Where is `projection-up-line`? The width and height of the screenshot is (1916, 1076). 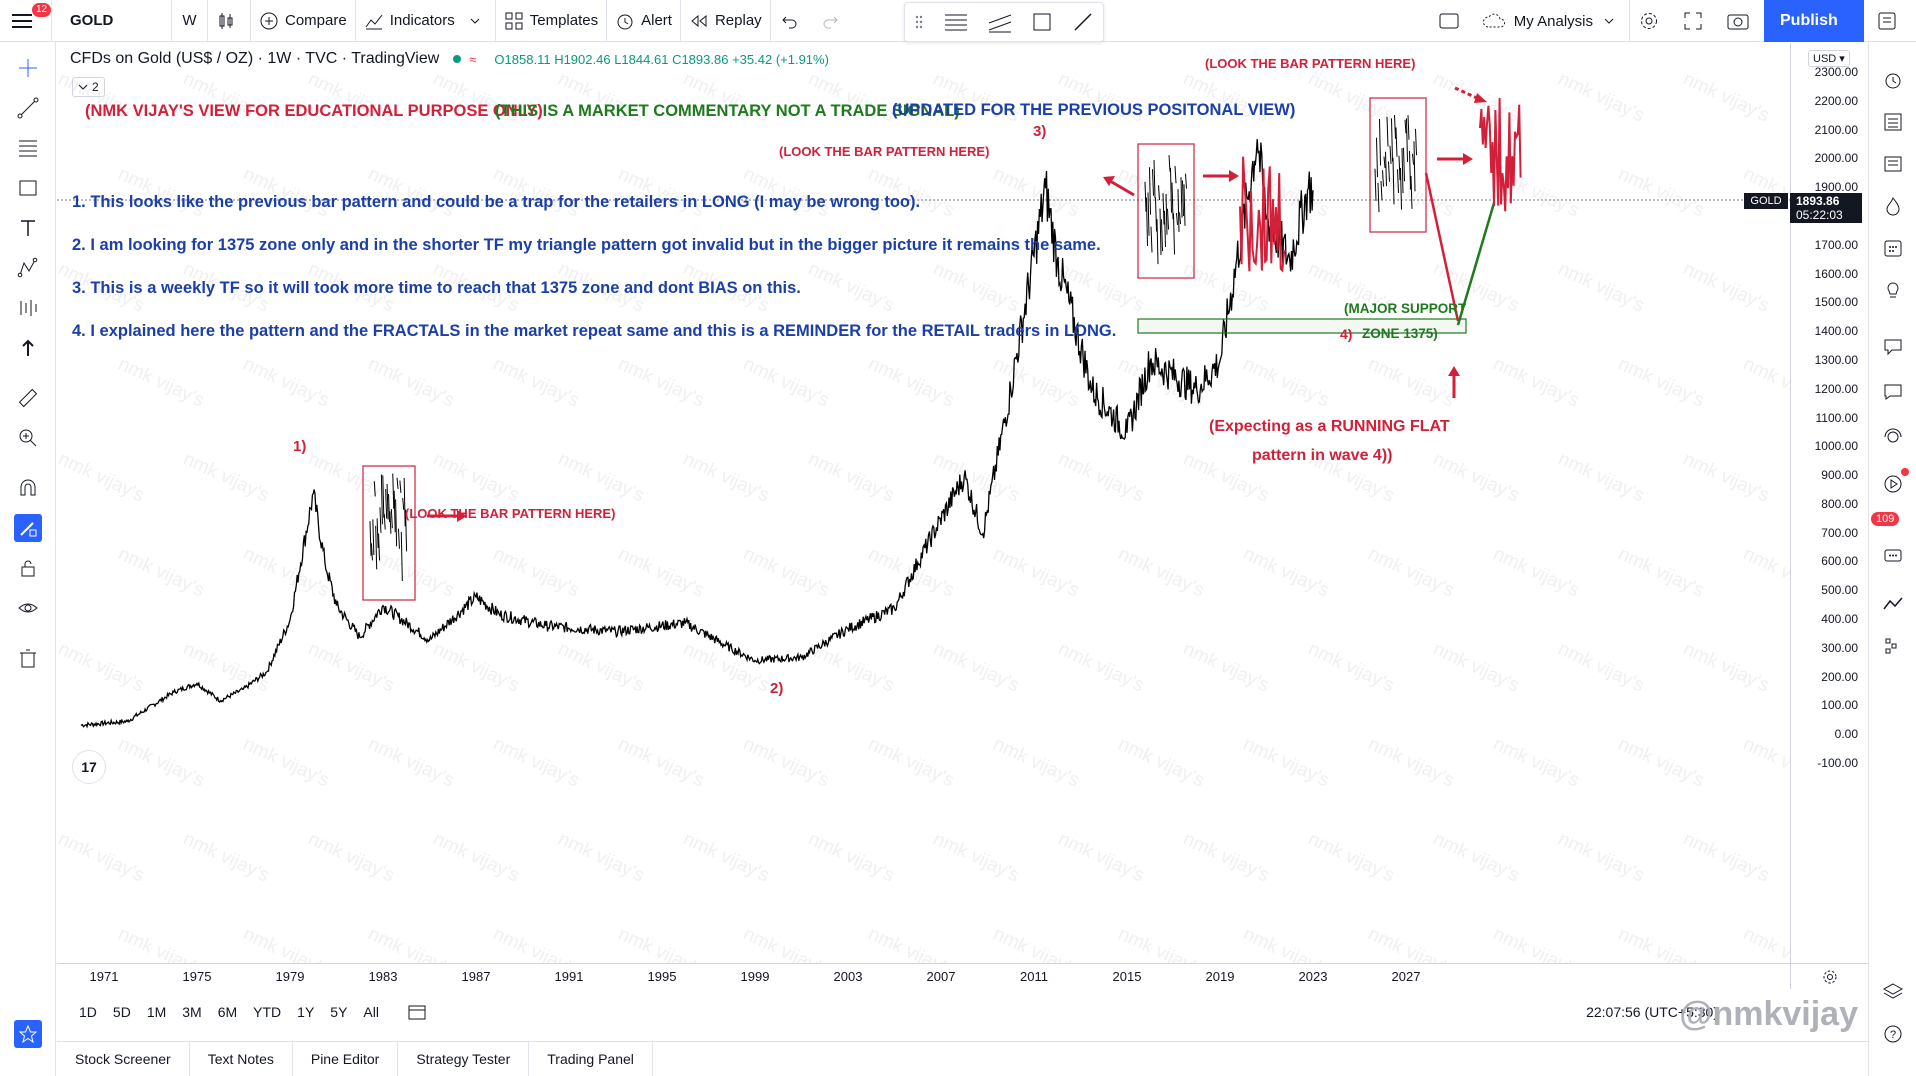 projection-up-line is located at coordinates (1476, 264).